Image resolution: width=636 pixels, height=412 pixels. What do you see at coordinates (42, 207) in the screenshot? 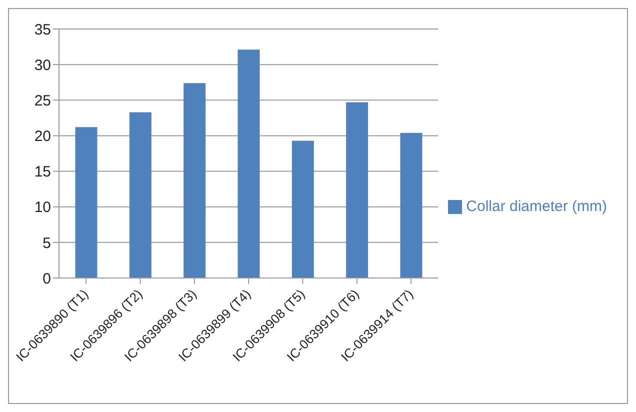
I see `y-tick-label: 10` at bounding box center [42, 207].